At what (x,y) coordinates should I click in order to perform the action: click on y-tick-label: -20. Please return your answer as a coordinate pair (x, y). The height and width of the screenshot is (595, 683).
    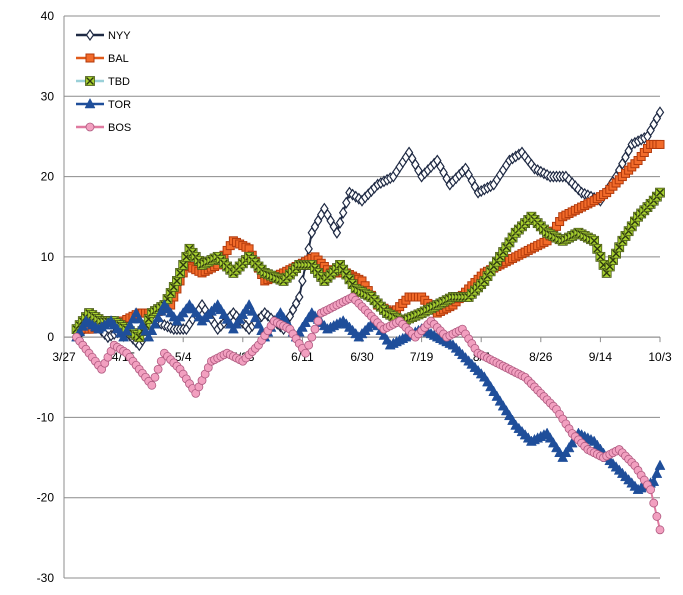
    Looking at the image, I should click on (46, 498).